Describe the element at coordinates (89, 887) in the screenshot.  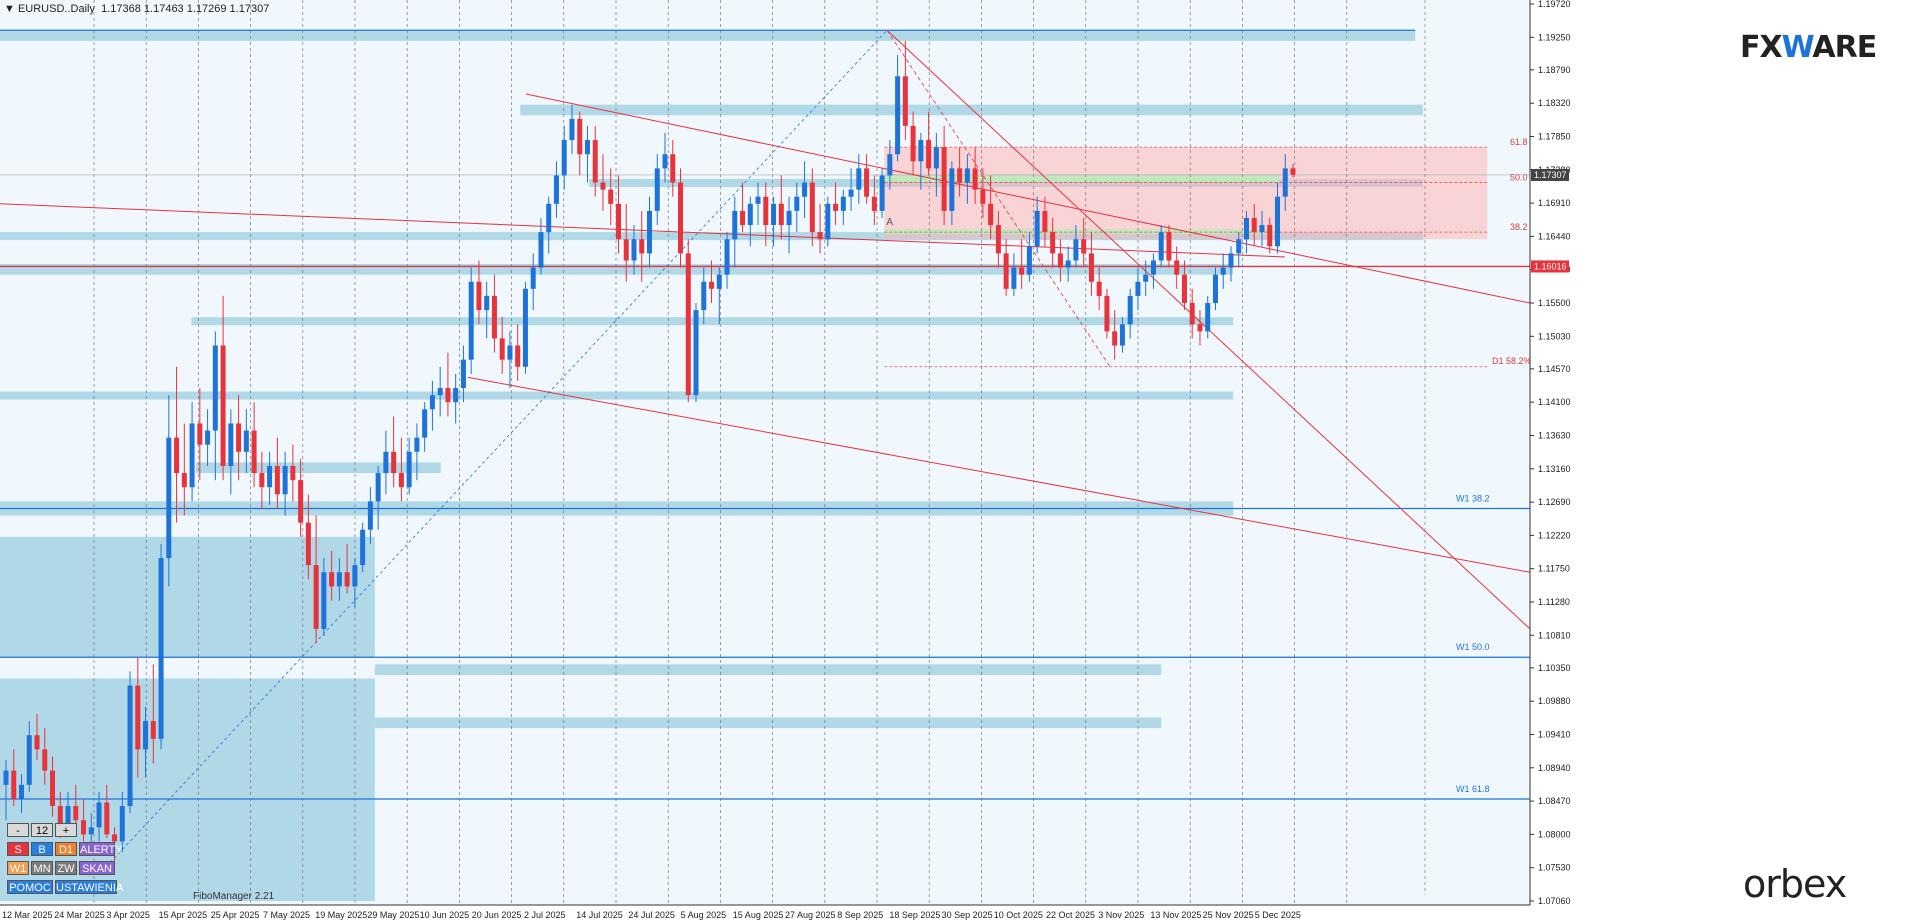
I see `settings-button: USTAWIENIA` at that location.